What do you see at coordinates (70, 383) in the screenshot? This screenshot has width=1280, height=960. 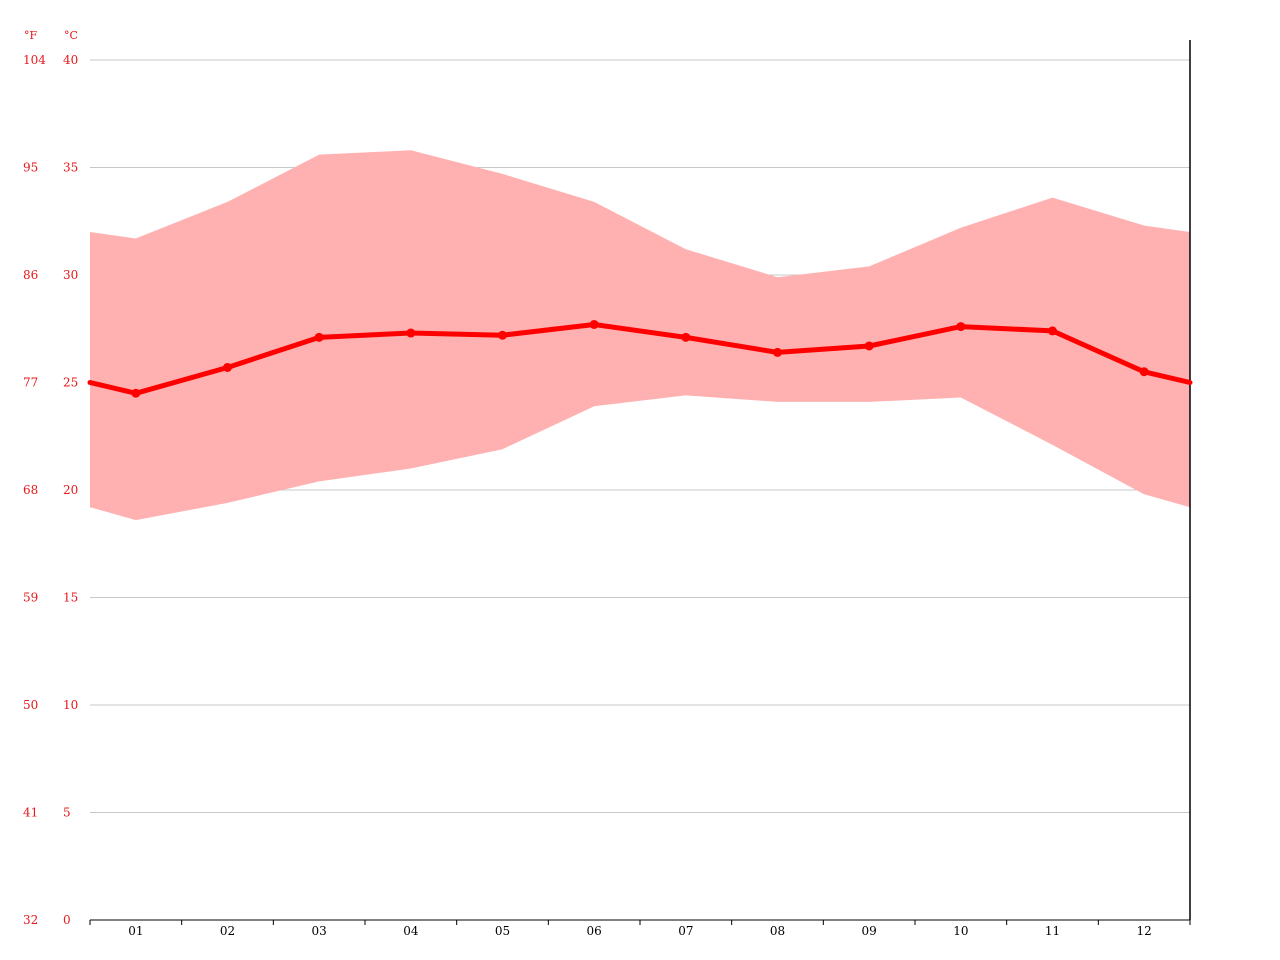 I see `y-tick-label-celsius: 25` at bounding box center [70, 383].